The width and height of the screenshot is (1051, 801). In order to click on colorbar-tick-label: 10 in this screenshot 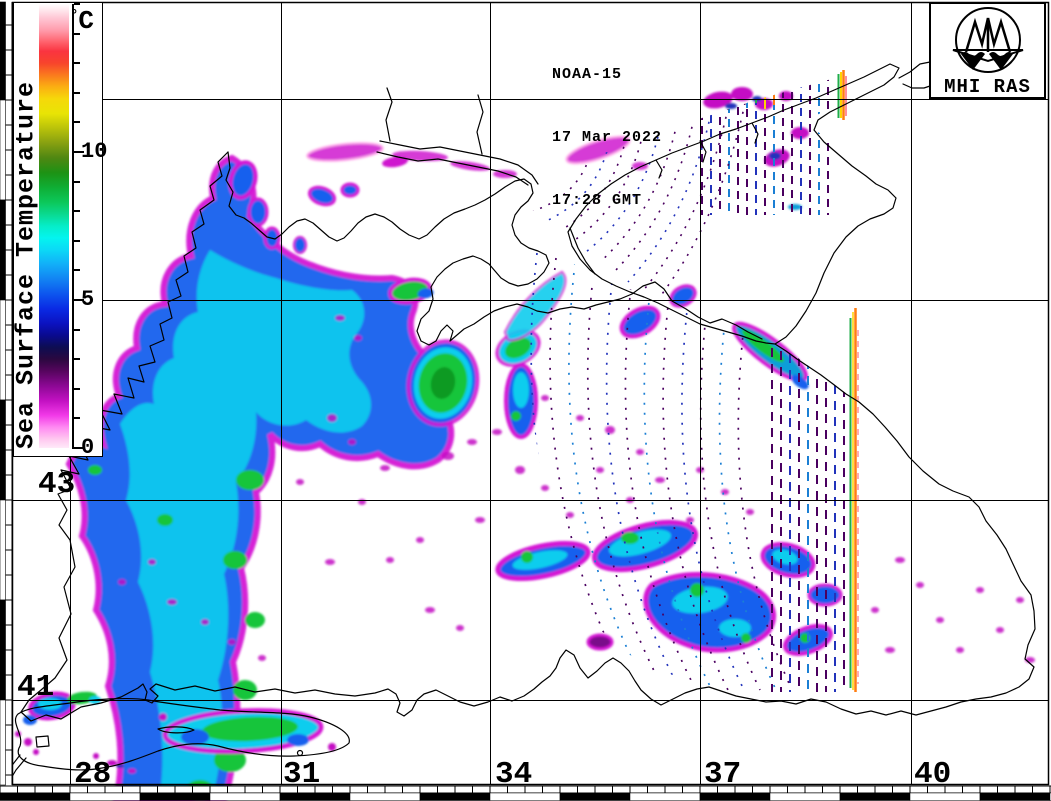, I will do `click(94, 151)`.